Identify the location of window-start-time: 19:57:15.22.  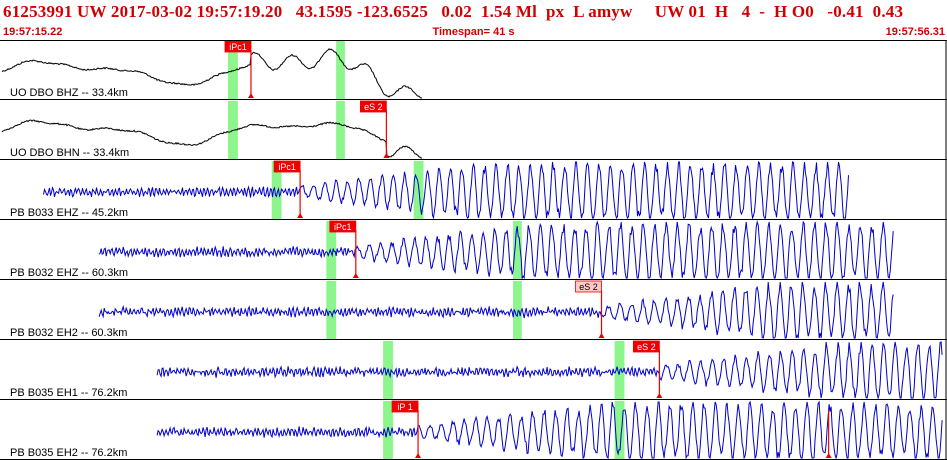
(33, 32).